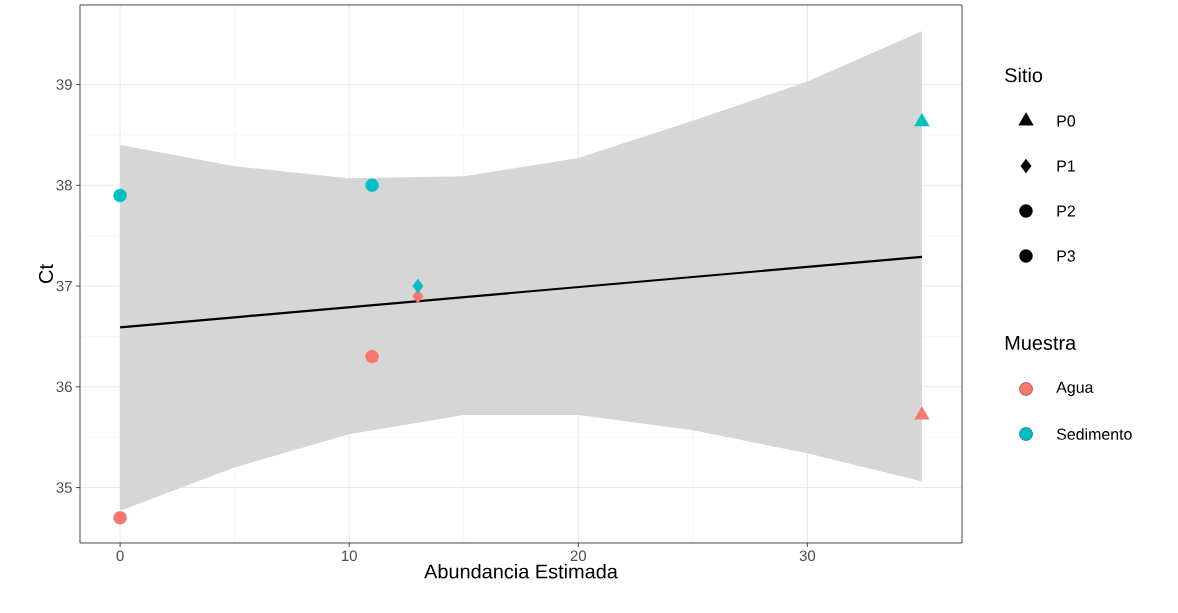  Describe the element at coordinates (1024, 75) in the screenshot. I see `legend-title: Sitio` at that location.